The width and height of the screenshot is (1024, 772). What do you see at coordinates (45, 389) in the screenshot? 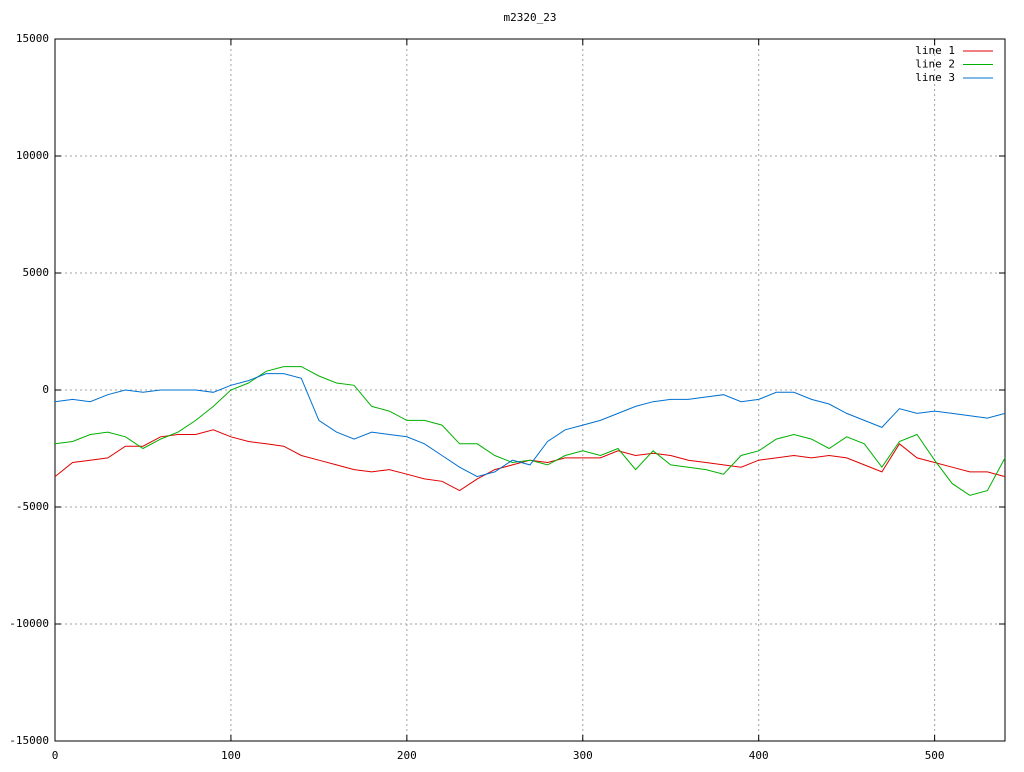
I see `y-tick-label: 0` at bounding box center [45, 389].